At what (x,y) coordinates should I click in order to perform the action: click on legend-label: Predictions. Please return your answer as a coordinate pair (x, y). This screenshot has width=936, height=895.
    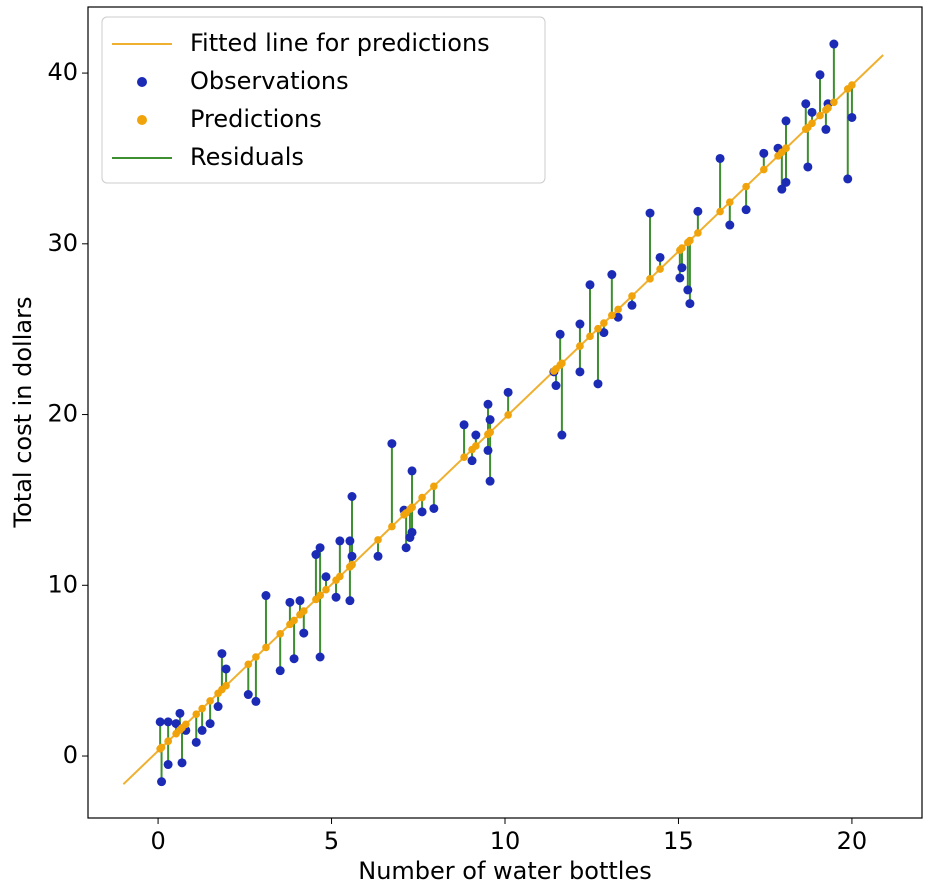
    Looking at the image, I should click on (256, 119).